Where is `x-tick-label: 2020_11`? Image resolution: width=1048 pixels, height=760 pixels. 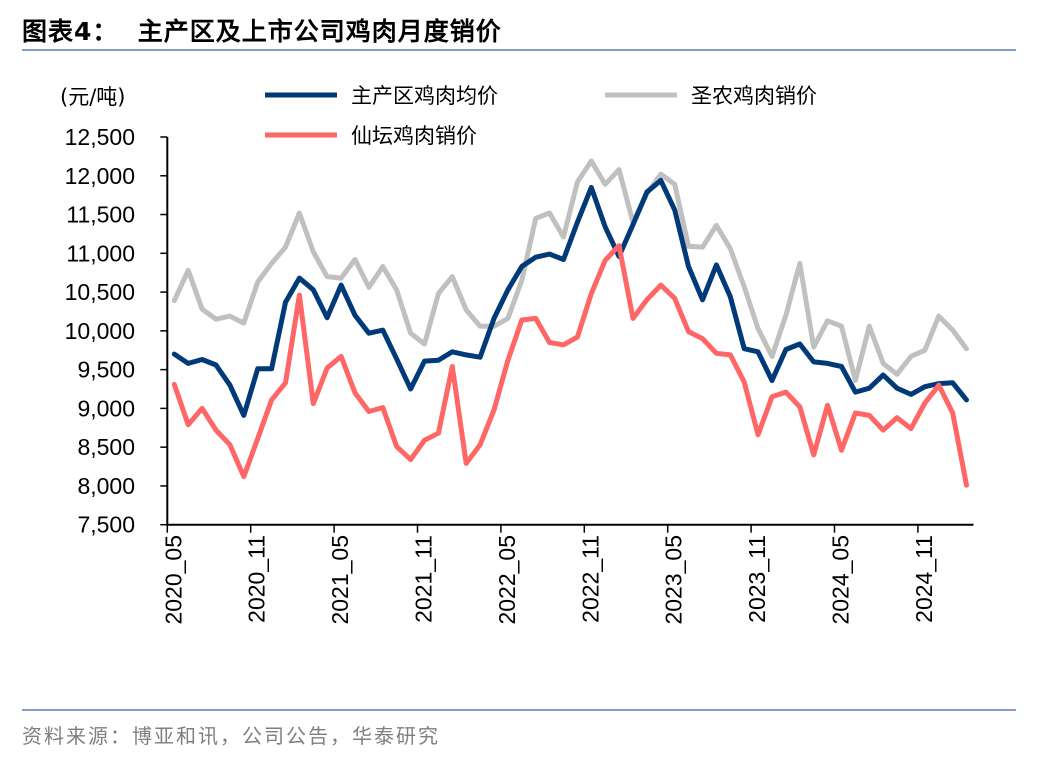
x-tick-label: 2020_11 is located at coordinates (257, 579).